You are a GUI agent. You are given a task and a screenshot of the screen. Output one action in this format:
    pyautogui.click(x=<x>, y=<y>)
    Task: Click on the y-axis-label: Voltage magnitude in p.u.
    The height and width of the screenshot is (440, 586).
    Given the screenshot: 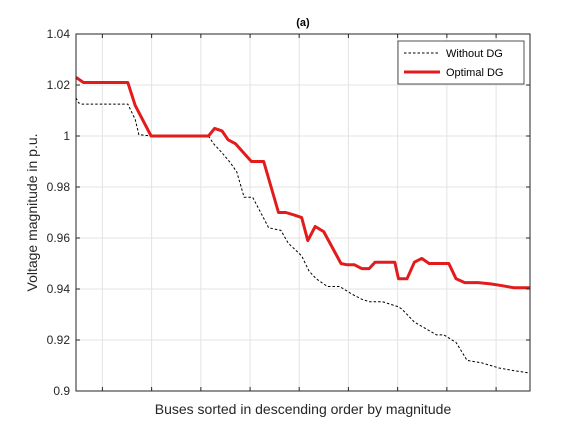 What is the action you would take?
    pyautogui.click(x=32, y=212)
    